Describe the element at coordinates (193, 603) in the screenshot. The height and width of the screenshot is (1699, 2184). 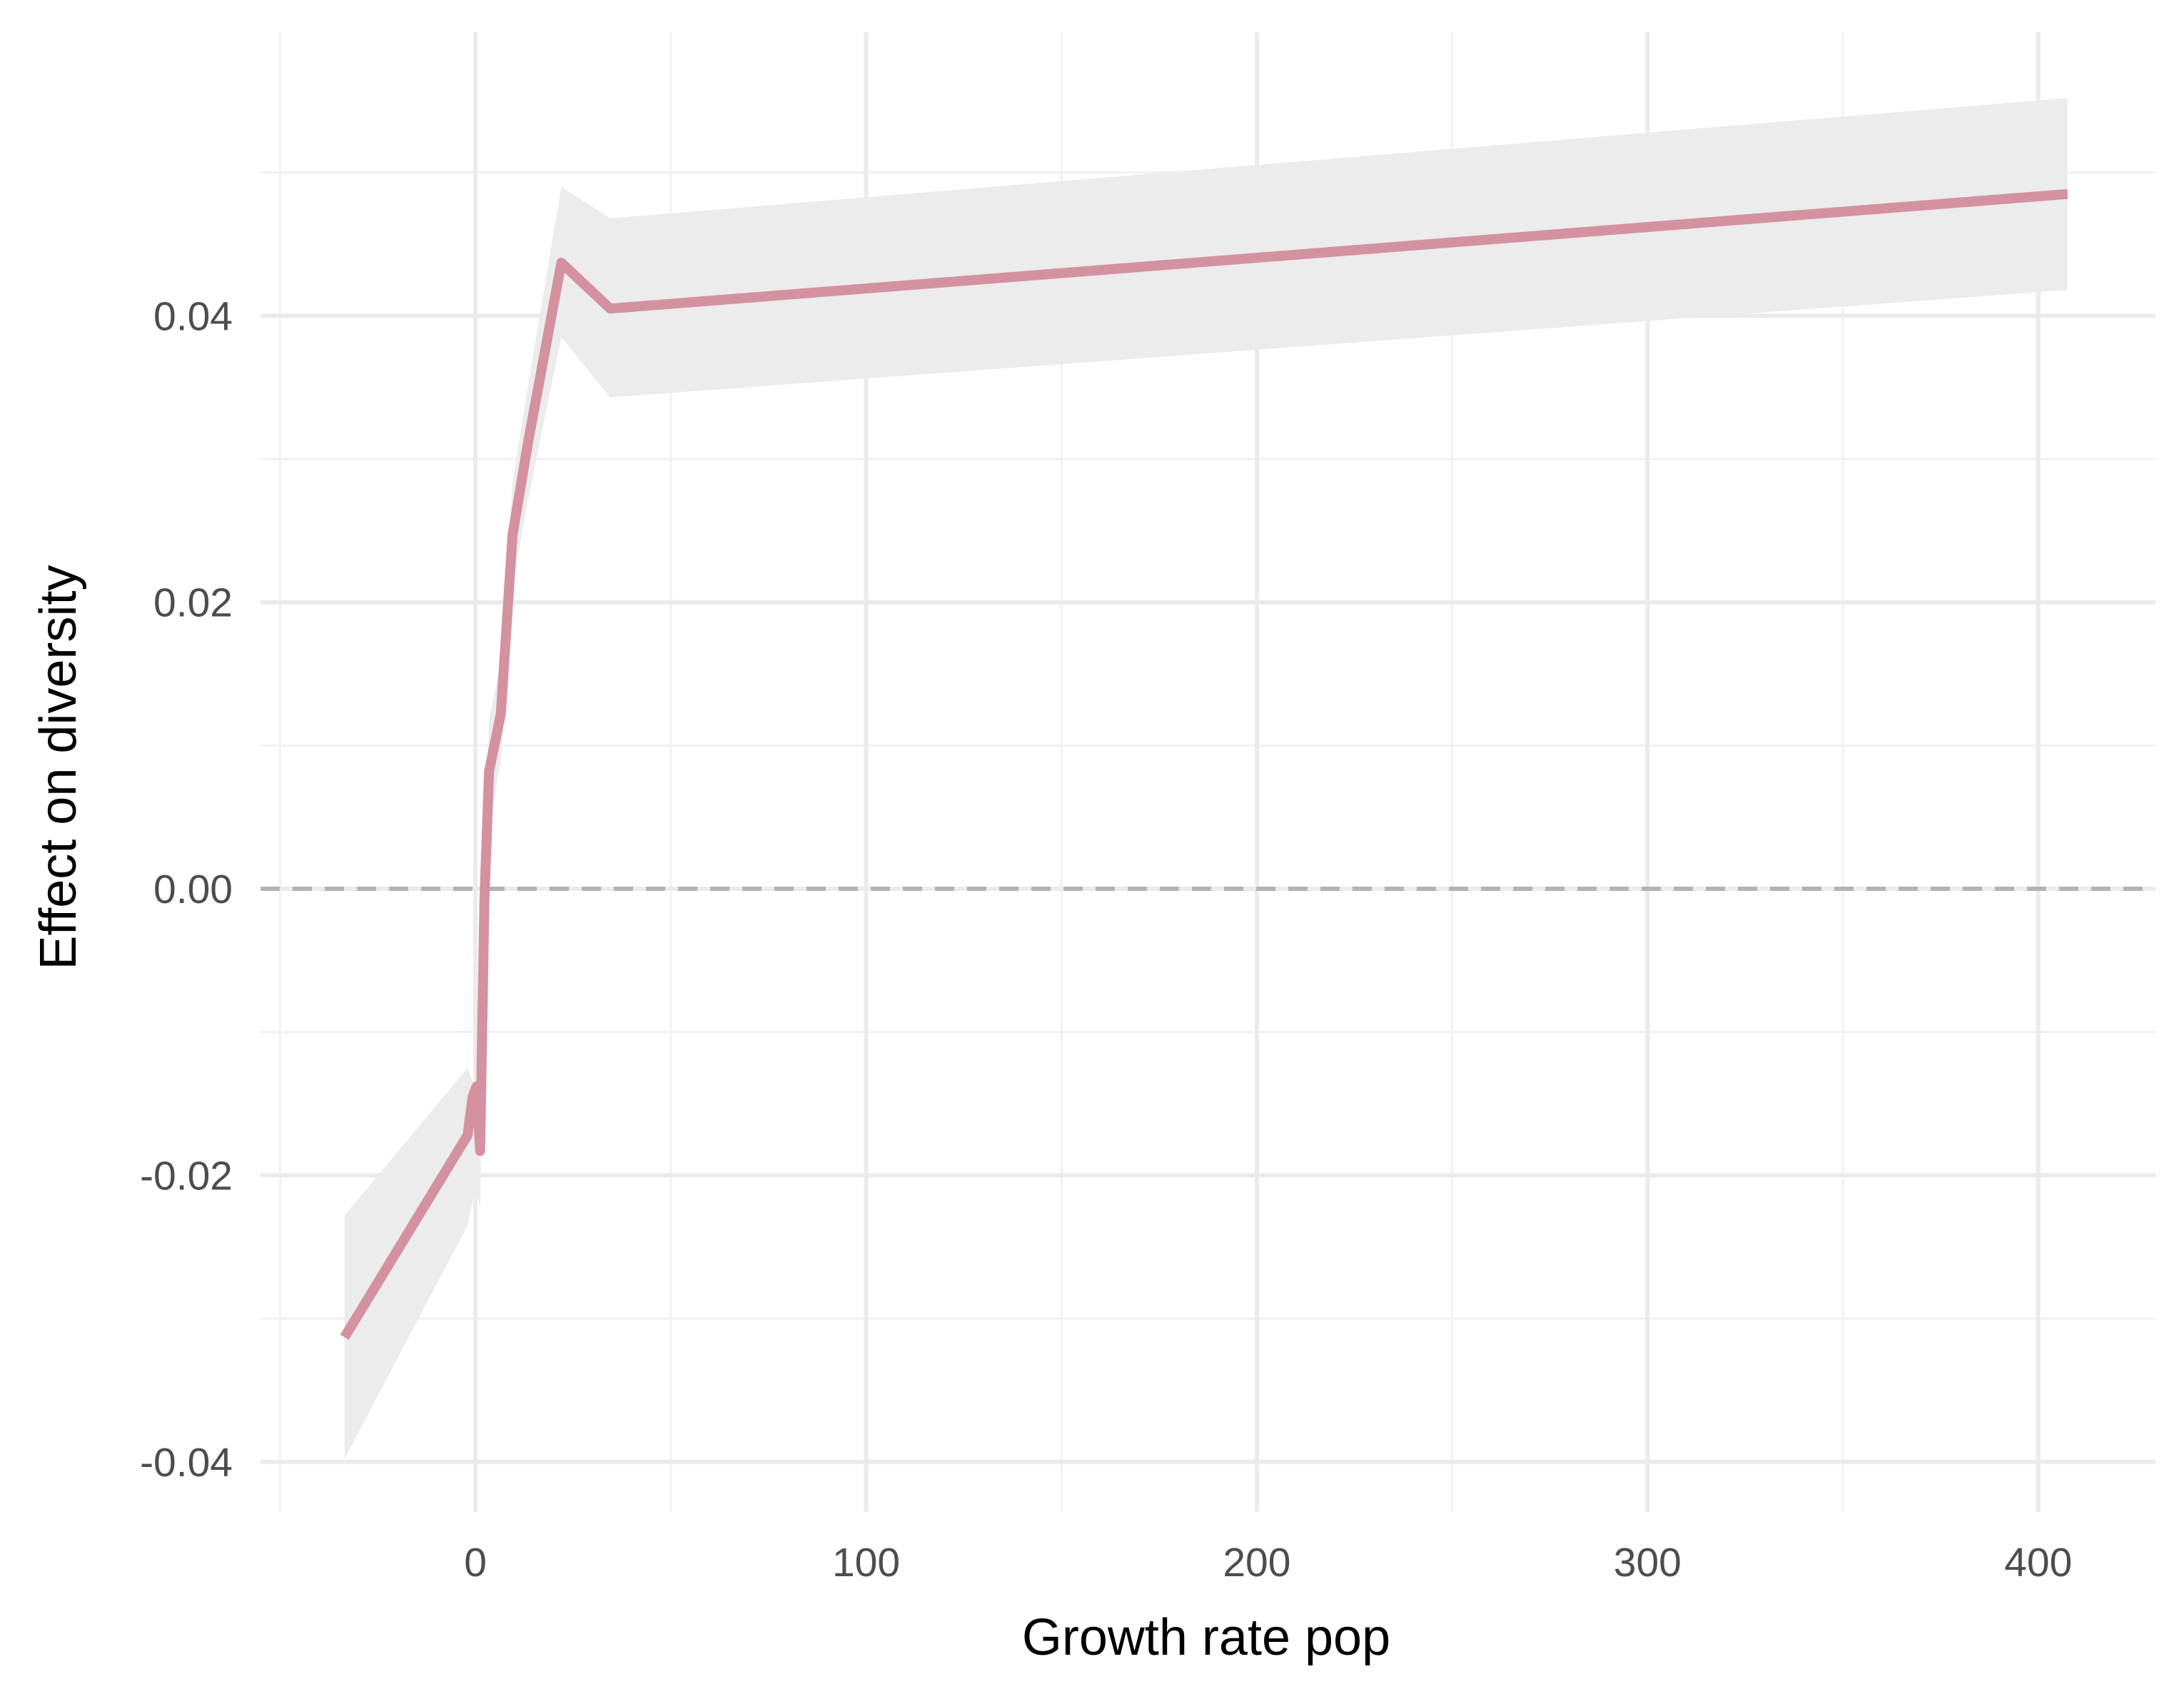
I see `y-tick-label-3: 0.02` at that location.